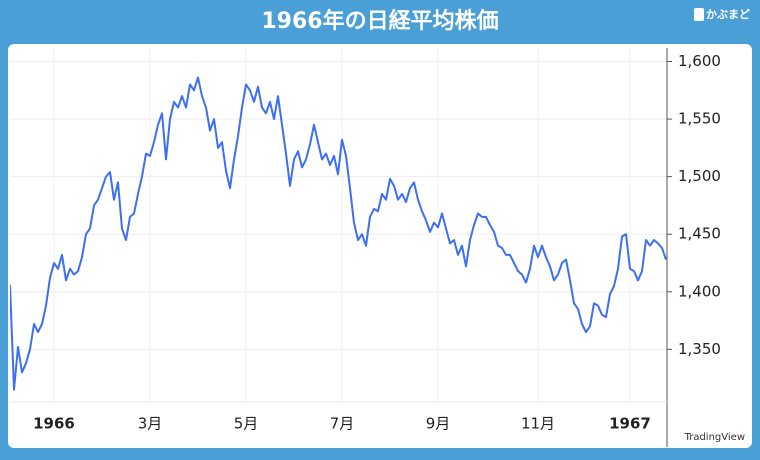 Image resolution: width=760 pixels, height=460 pixels. What do you see at coordinates (699, 291) in the screenshot?
I see `y-tick-label: 1,400` at bounding box center [699, 291].